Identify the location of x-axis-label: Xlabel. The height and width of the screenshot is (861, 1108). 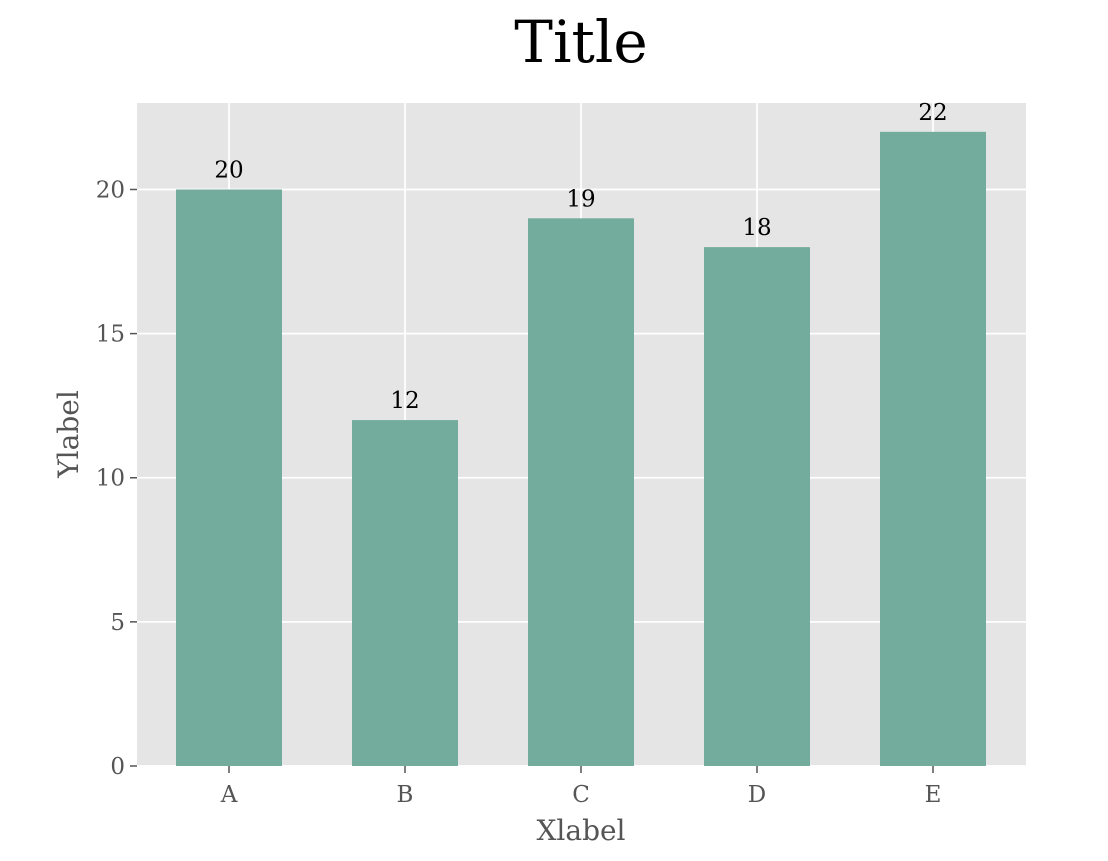
(580, 830).